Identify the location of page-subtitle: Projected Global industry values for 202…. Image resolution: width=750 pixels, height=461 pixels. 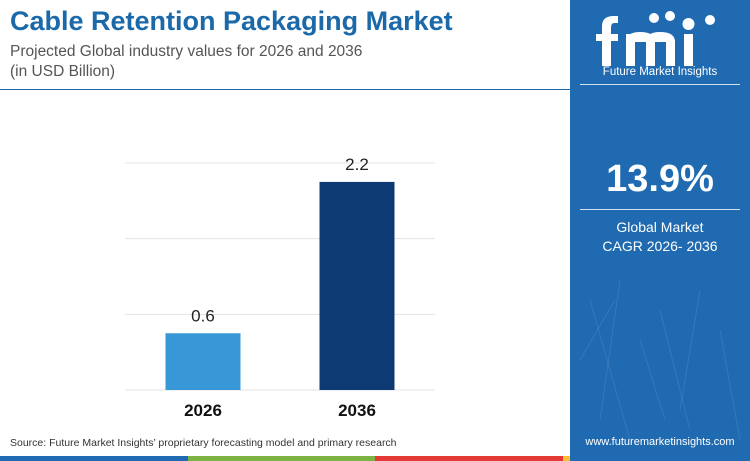
(186, 62).